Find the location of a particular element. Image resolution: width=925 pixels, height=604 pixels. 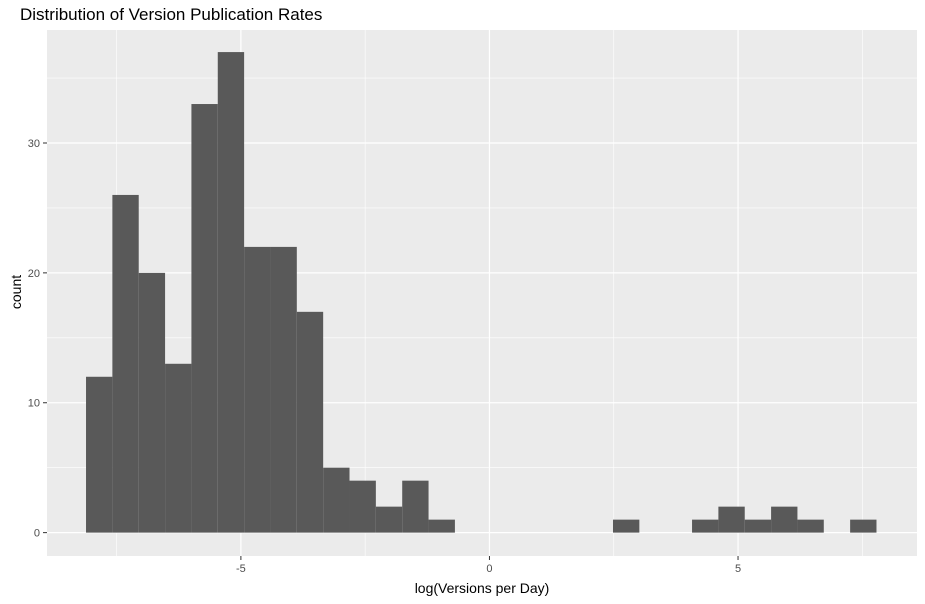

x-tick-label: 0 is located at coordinates (489, 569).